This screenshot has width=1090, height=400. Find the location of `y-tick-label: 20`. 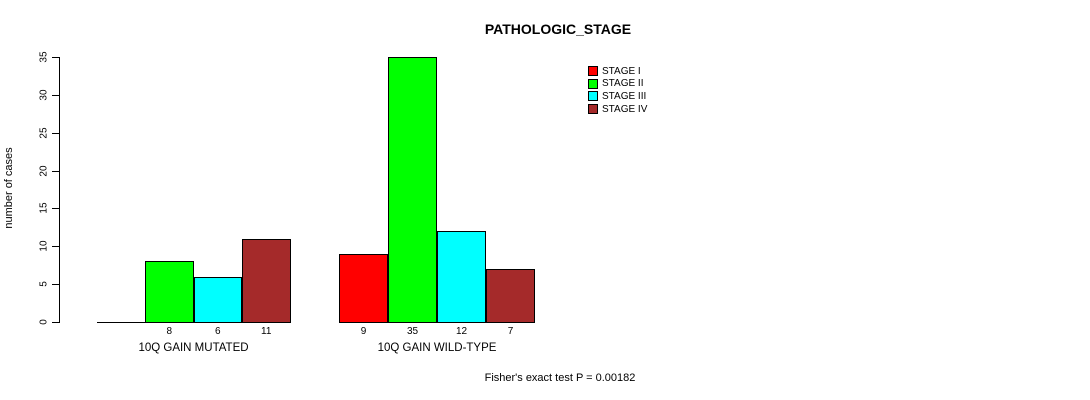

y-tick-label: 20 is located at coordinates (44, 171).